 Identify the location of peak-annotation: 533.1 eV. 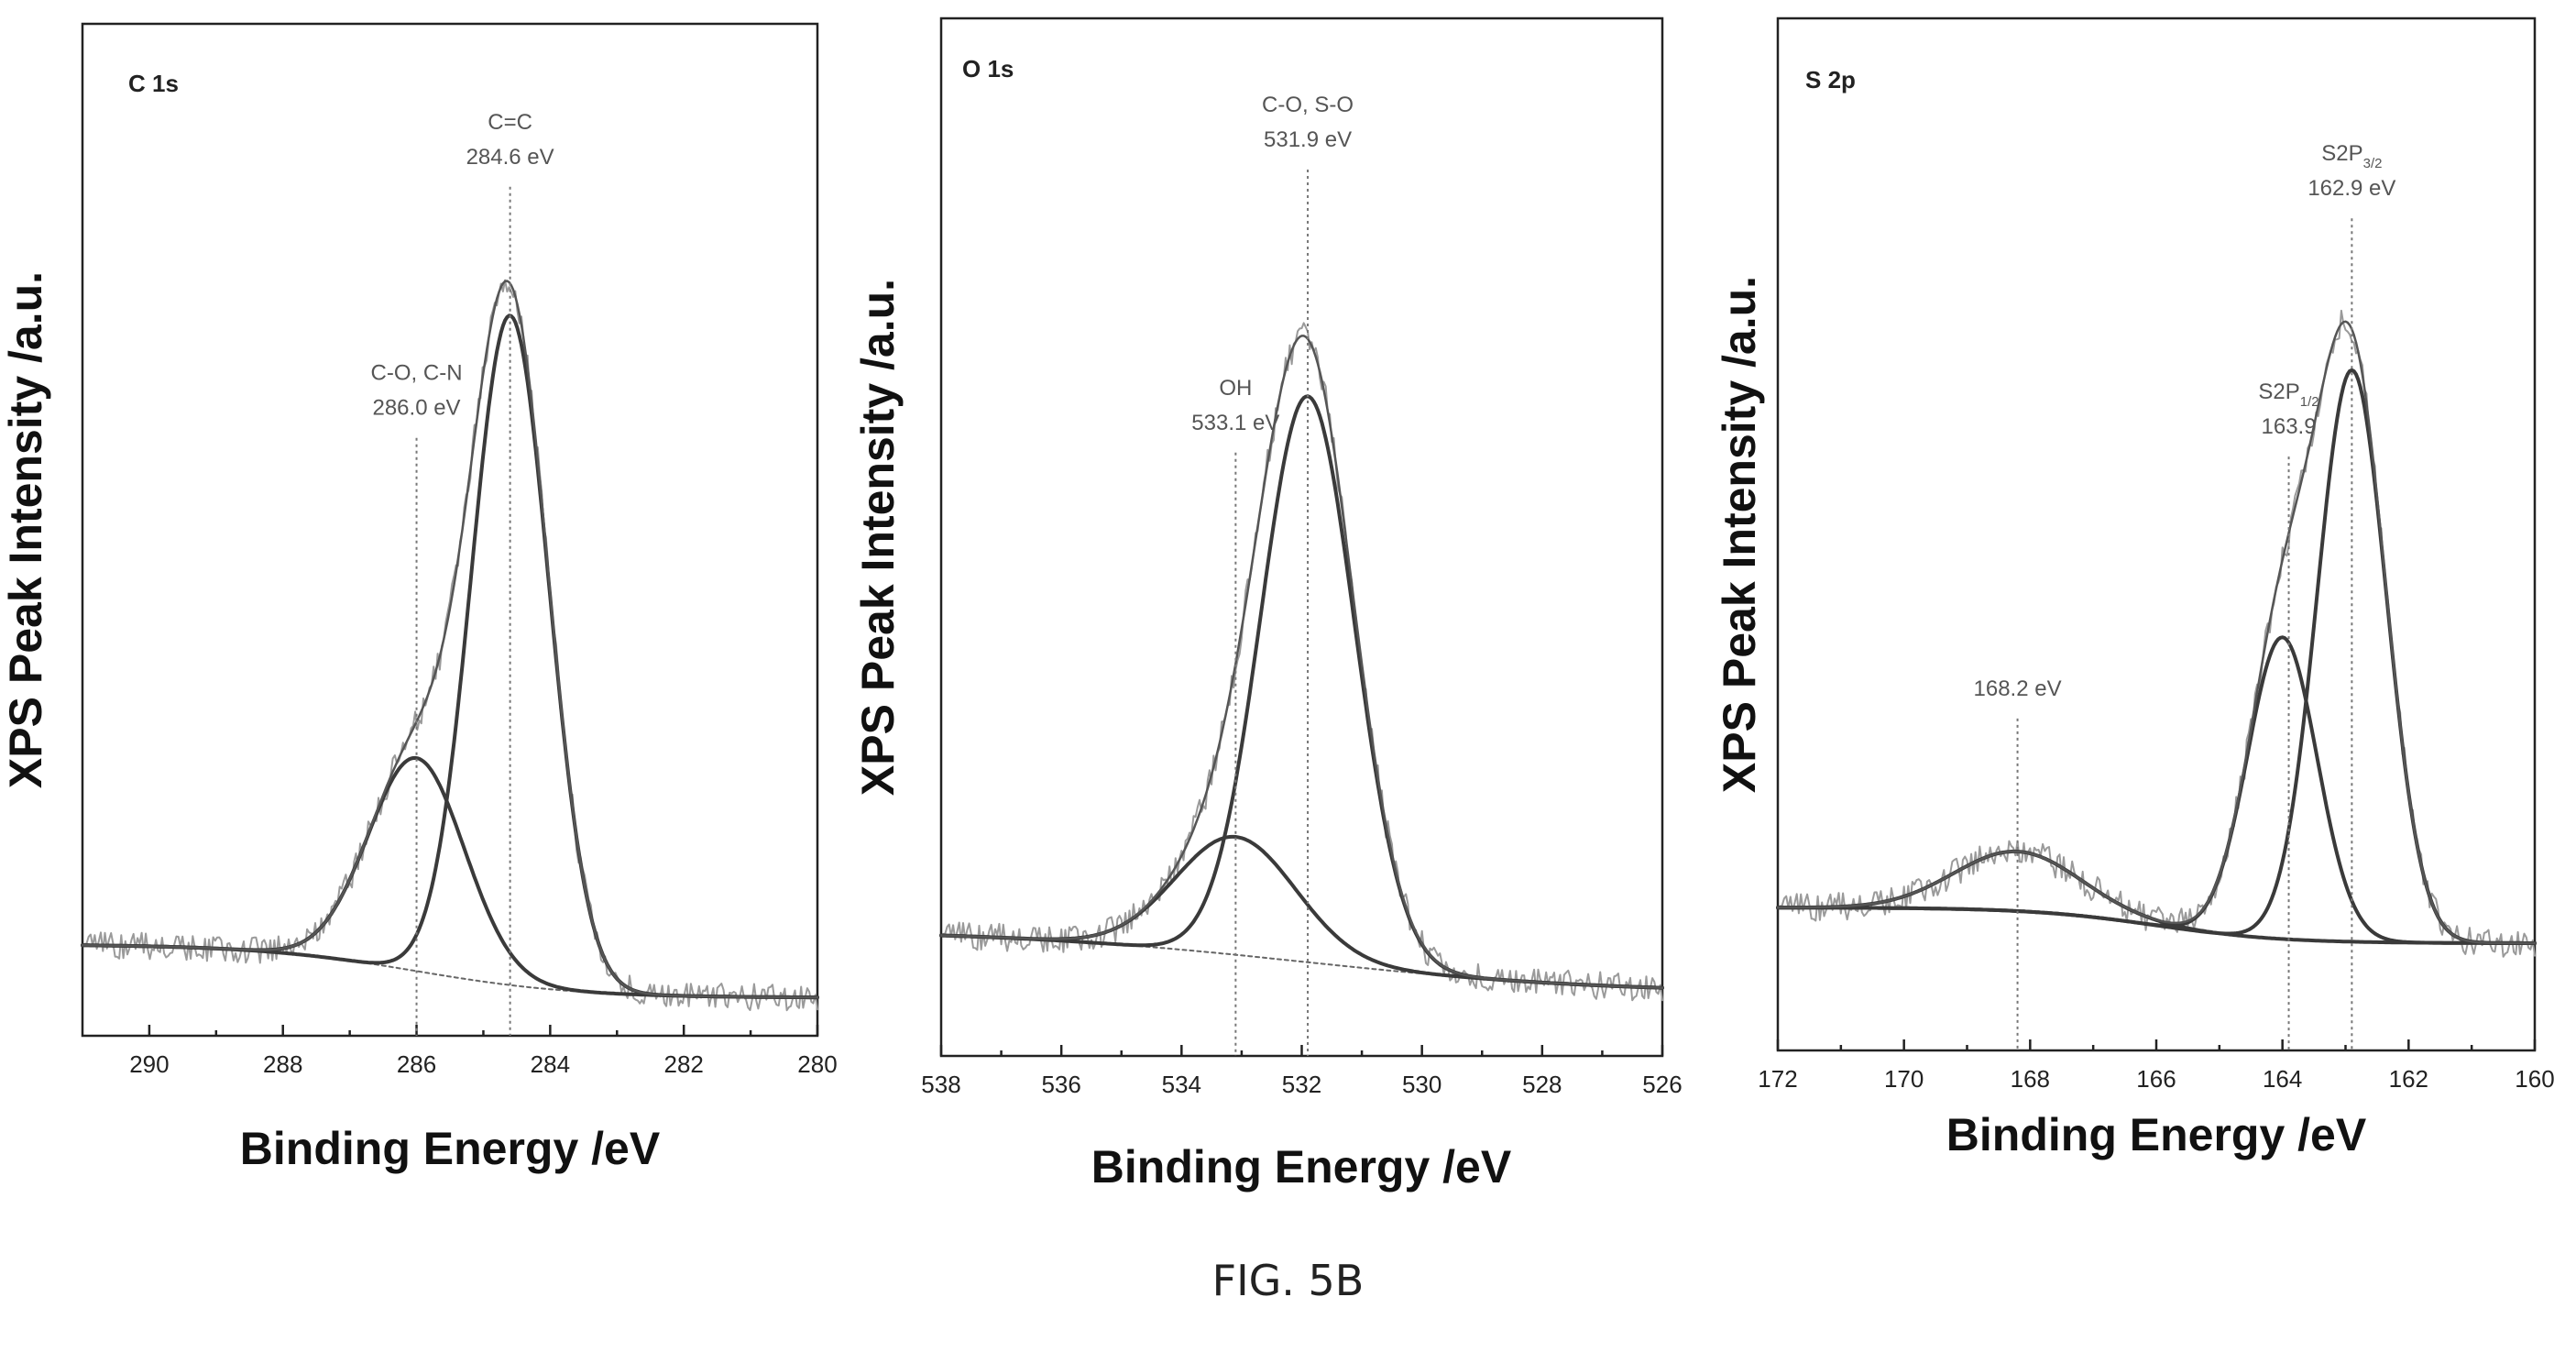
(1235, 423).